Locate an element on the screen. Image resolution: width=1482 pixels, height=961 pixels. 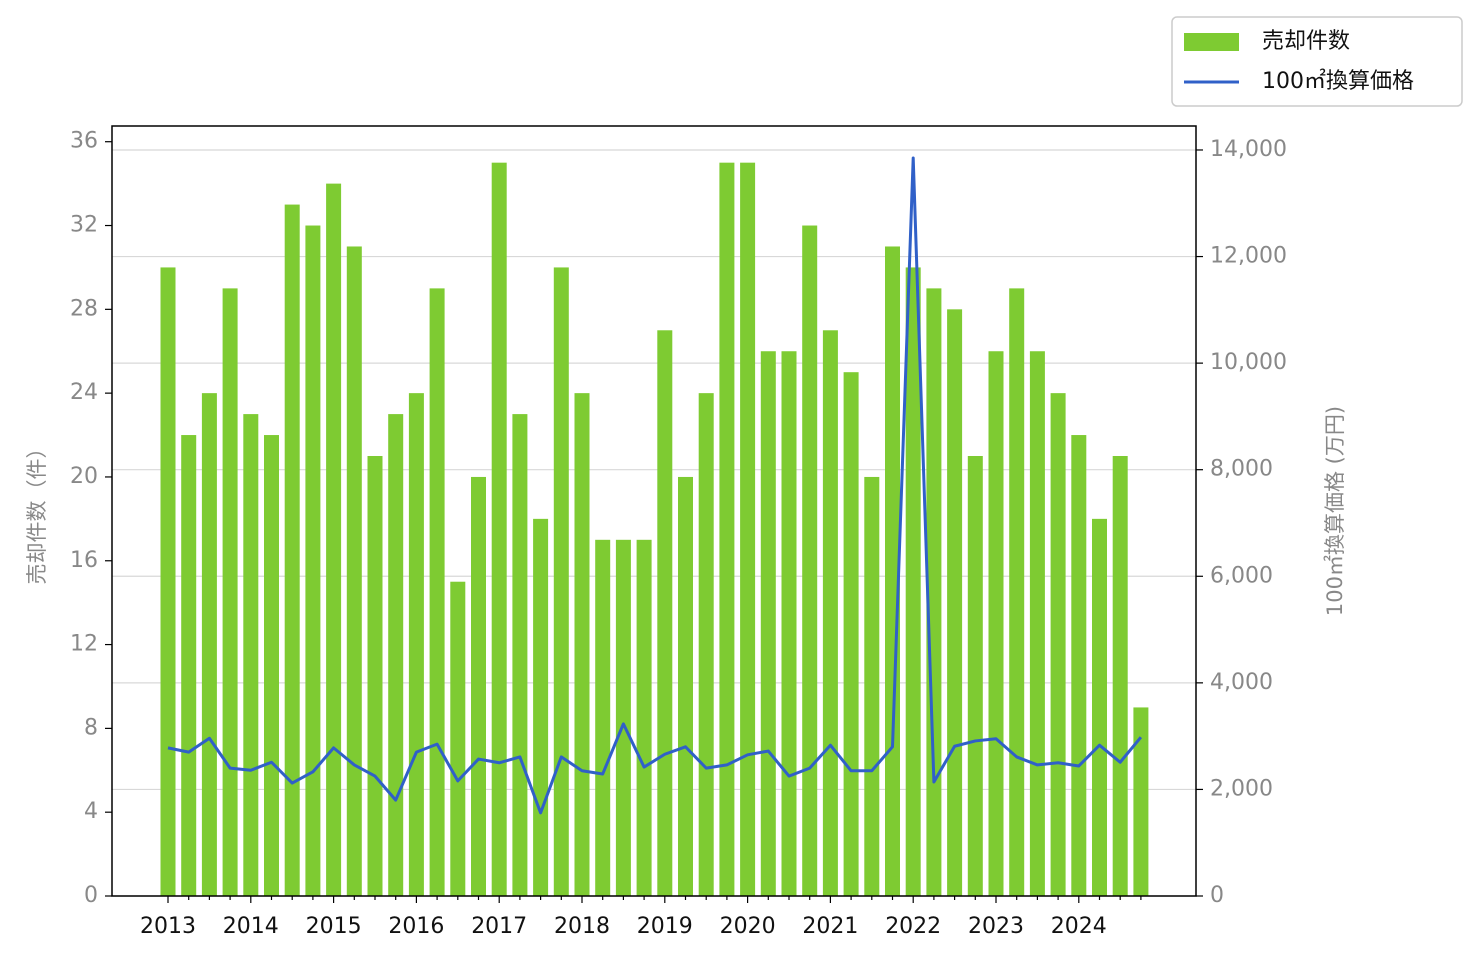
x-tick-label: 2021 is located at coordinates (830, 926).